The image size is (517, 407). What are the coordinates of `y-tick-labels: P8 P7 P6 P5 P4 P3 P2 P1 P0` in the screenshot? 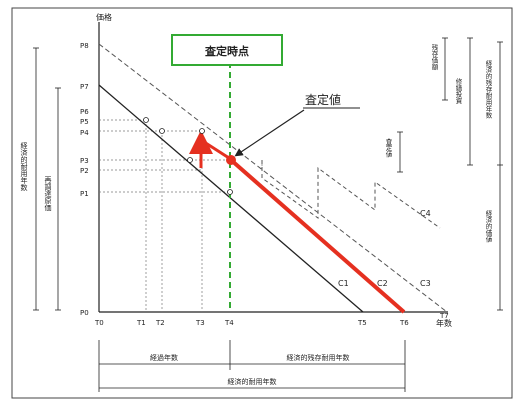 It's located at (84, 179).